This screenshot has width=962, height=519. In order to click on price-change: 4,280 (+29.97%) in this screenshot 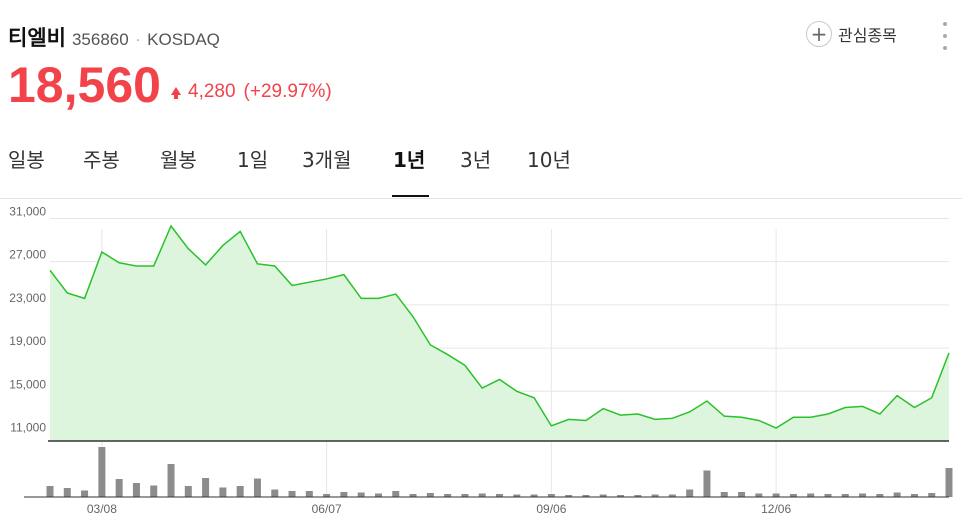, I will do `click(251, 92)`.